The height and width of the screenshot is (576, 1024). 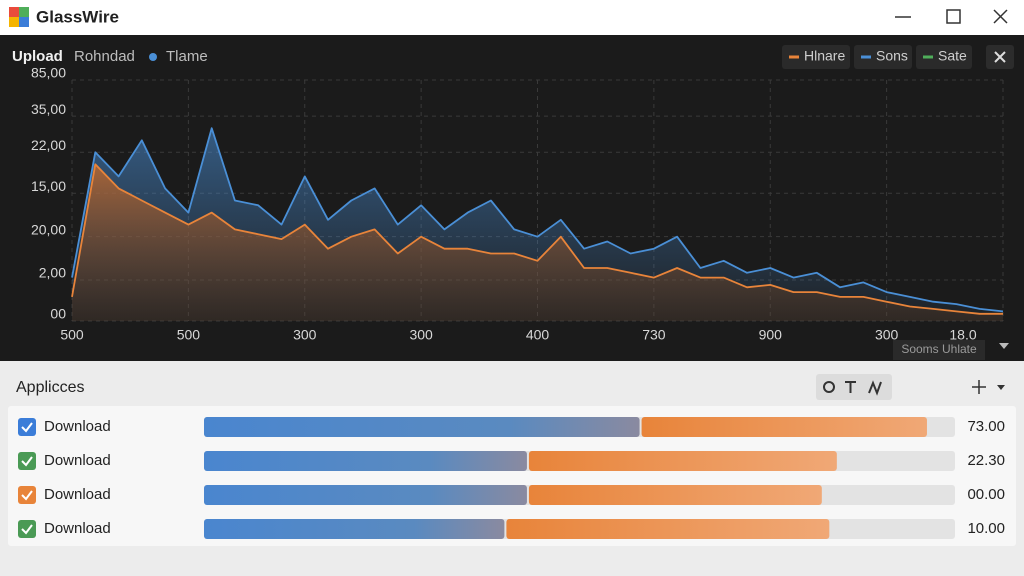 I want to click on close-button, so click(x=1000, y=16).